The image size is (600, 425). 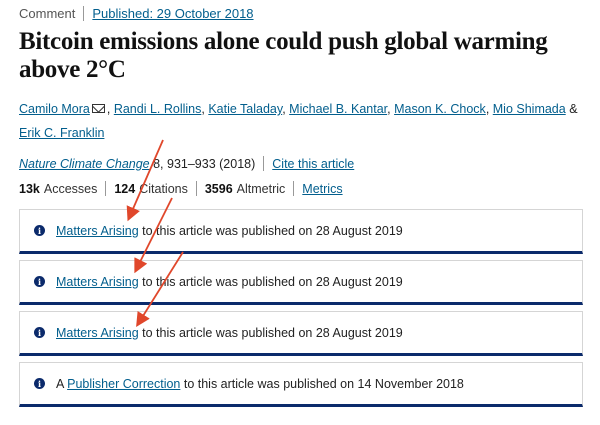 I want to click on citations-value: 124, so click(x=125, y=188).